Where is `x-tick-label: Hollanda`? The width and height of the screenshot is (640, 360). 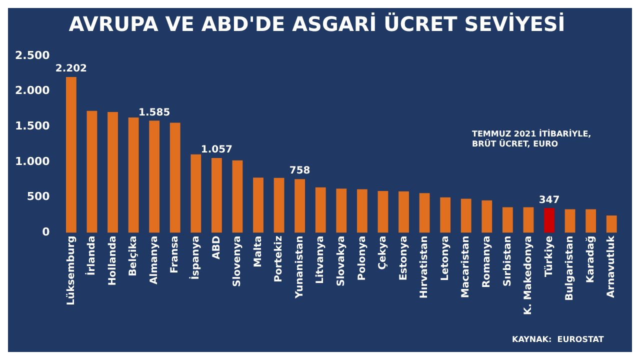 x-tick-label: Hollanda is located at coordinates (112, 261).